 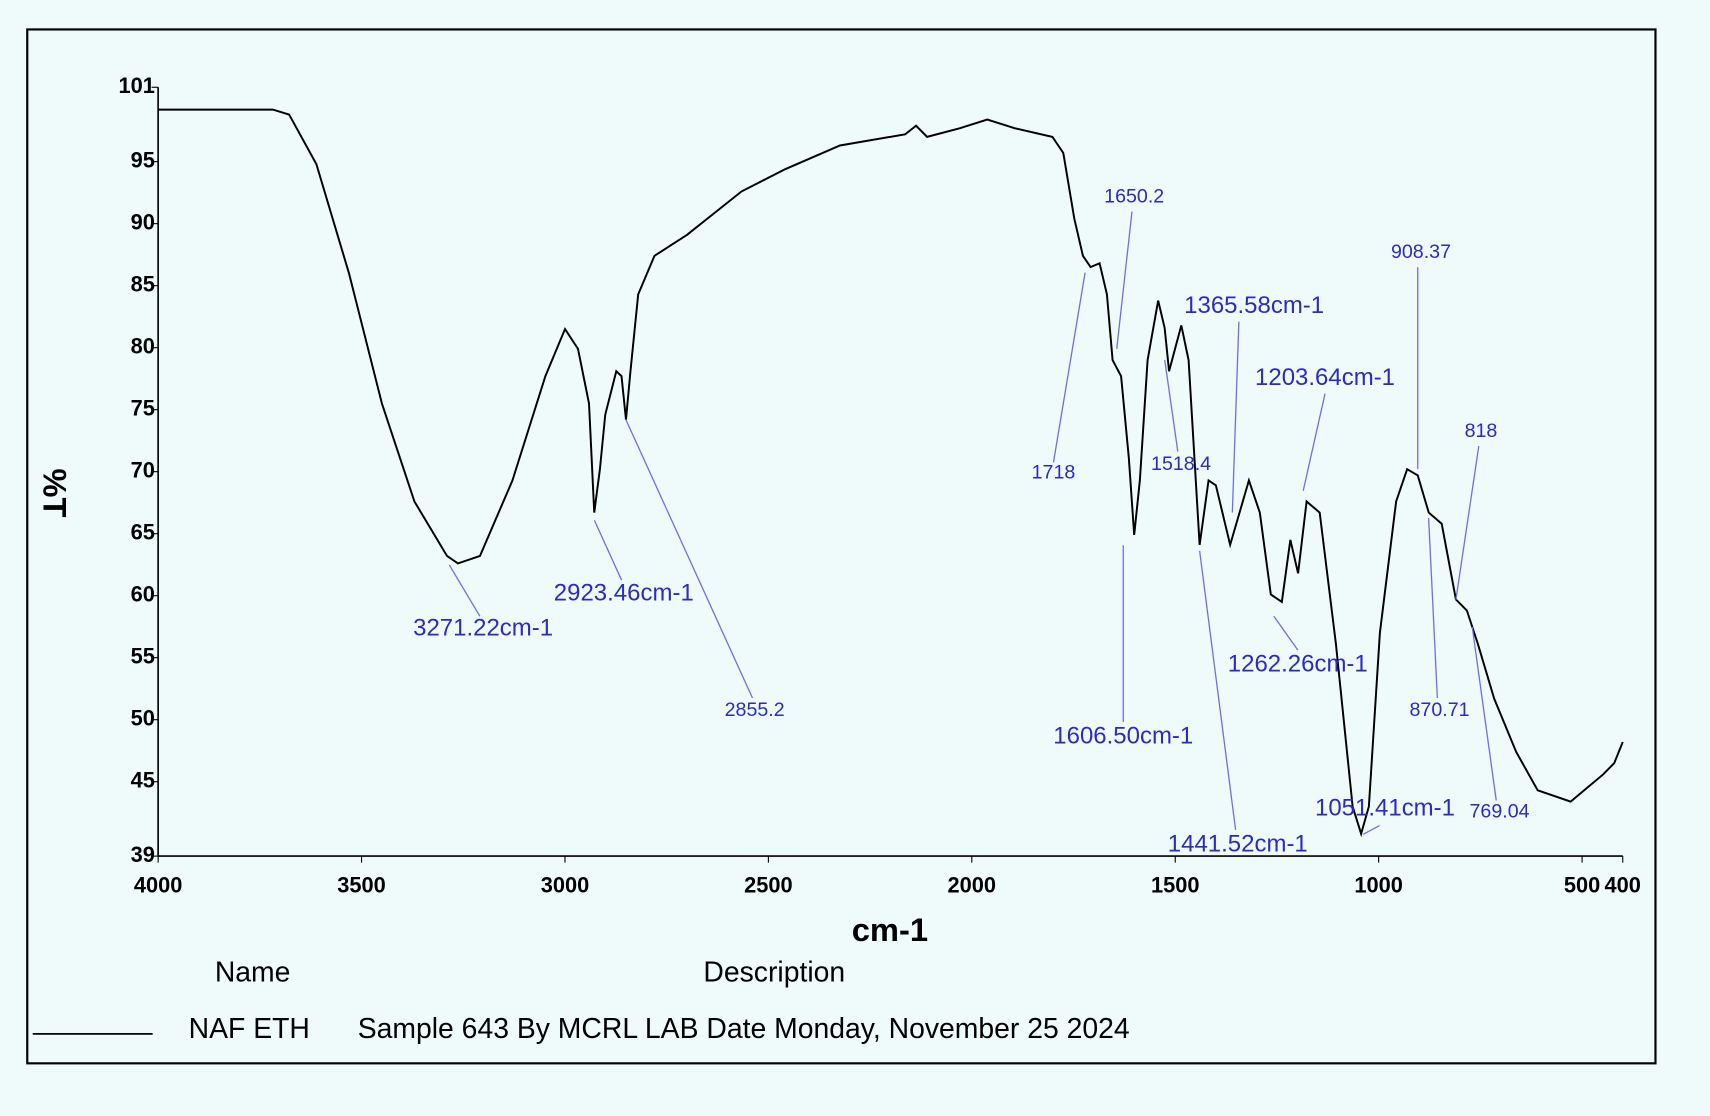 I want to click on annotation: 1718, so click(x=1054, y=473).